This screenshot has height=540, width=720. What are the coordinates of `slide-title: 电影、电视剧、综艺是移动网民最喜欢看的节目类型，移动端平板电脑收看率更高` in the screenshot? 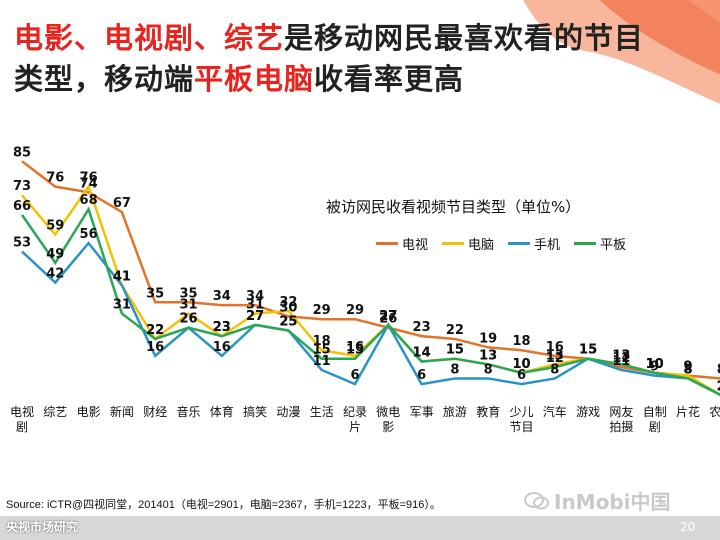 It's located at (344, 59).